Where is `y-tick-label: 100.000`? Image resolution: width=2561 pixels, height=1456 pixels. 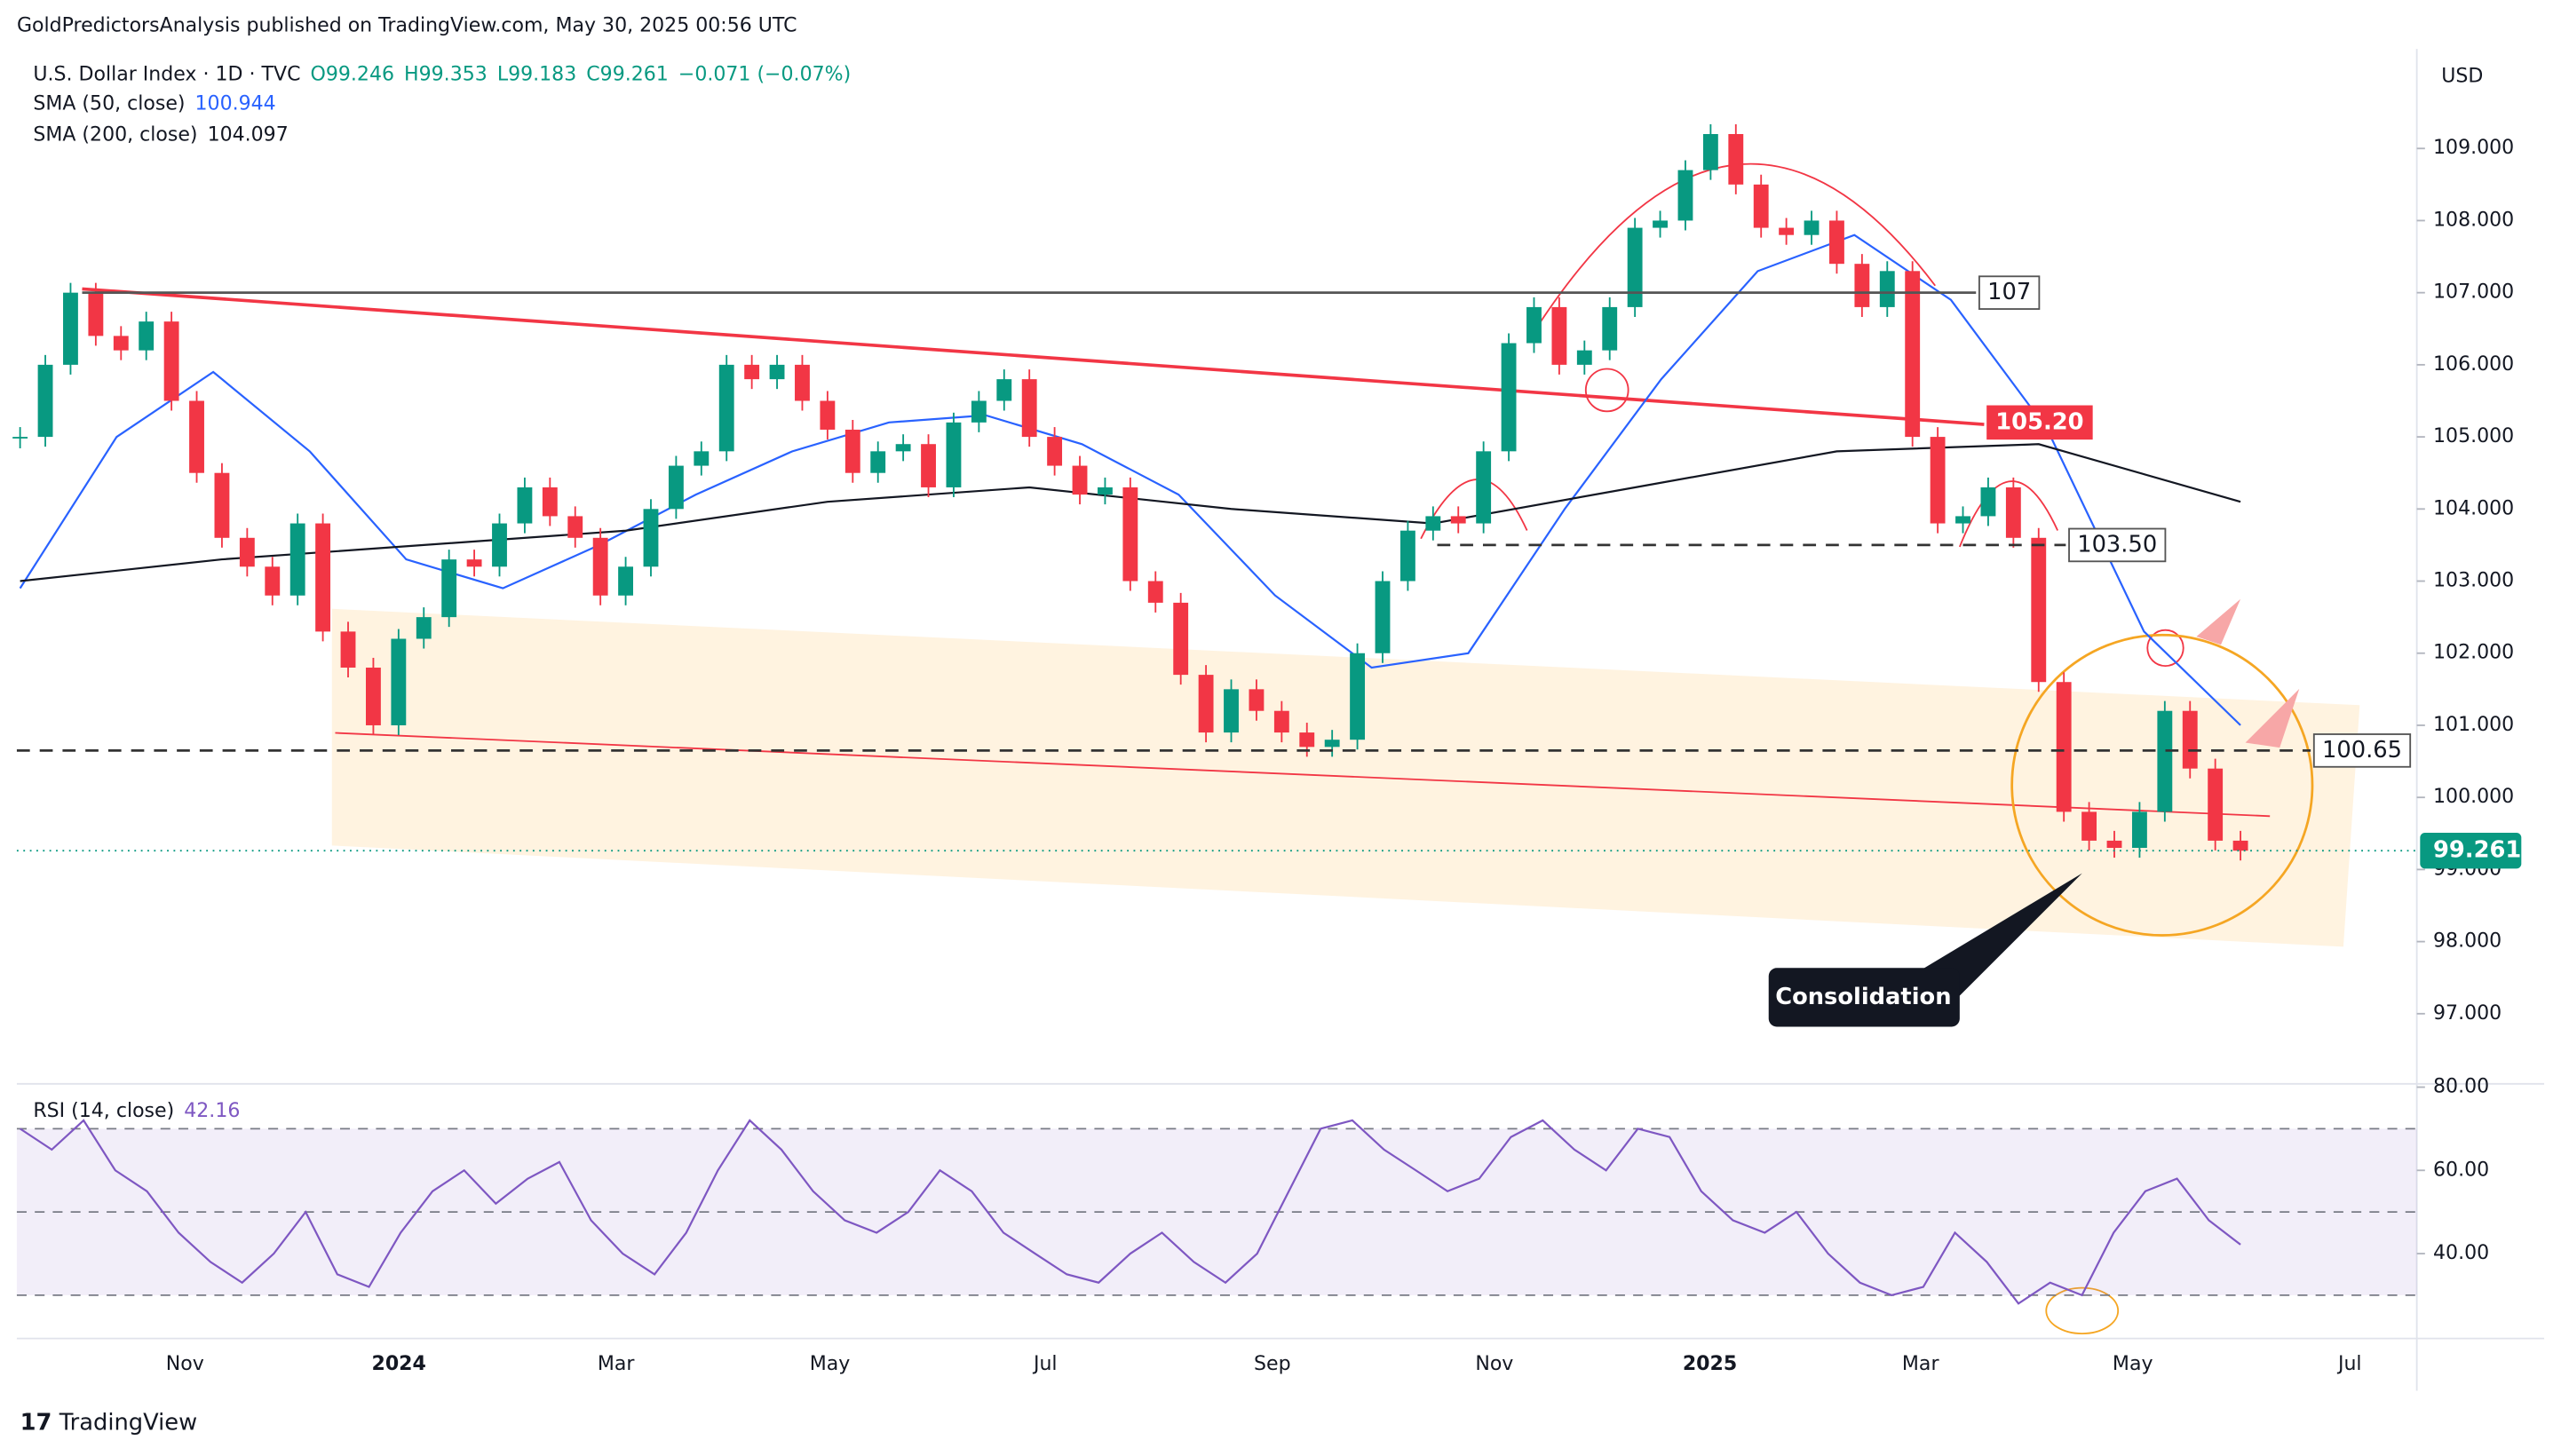
y-tick-label: 100.000 is located at coordinates (2473, 797).